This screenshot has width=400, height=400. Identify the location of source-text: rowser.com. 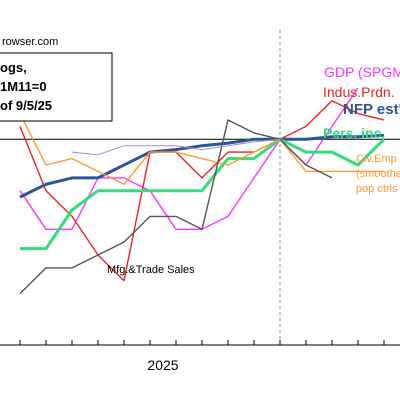
(30, 42).